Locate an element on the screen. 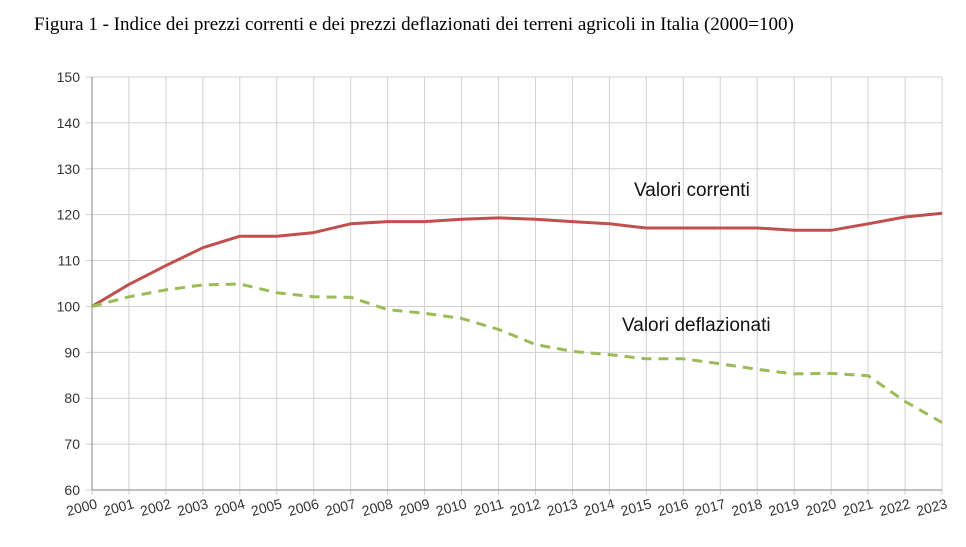  x-tick-label: 2022 is located at coordinates (895, 507).